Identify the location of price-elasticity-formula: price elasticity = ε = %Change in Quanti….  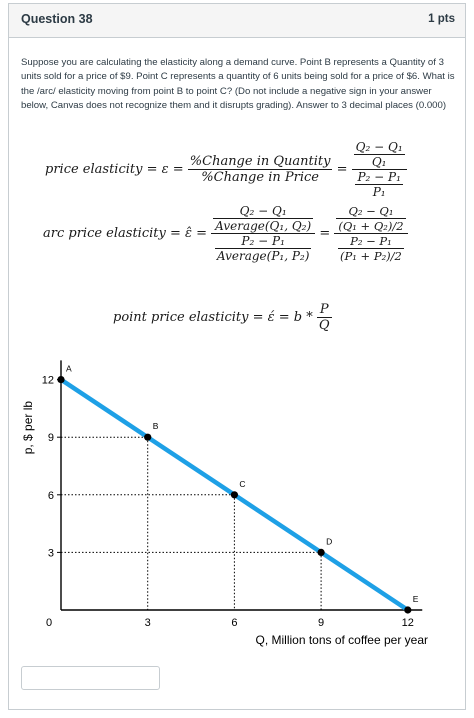
(226, 169).